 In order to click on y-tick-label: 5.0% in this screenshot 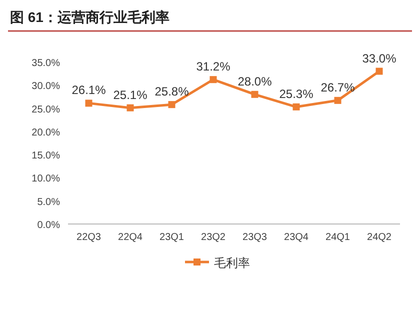, I will do `click(48, 202)`.